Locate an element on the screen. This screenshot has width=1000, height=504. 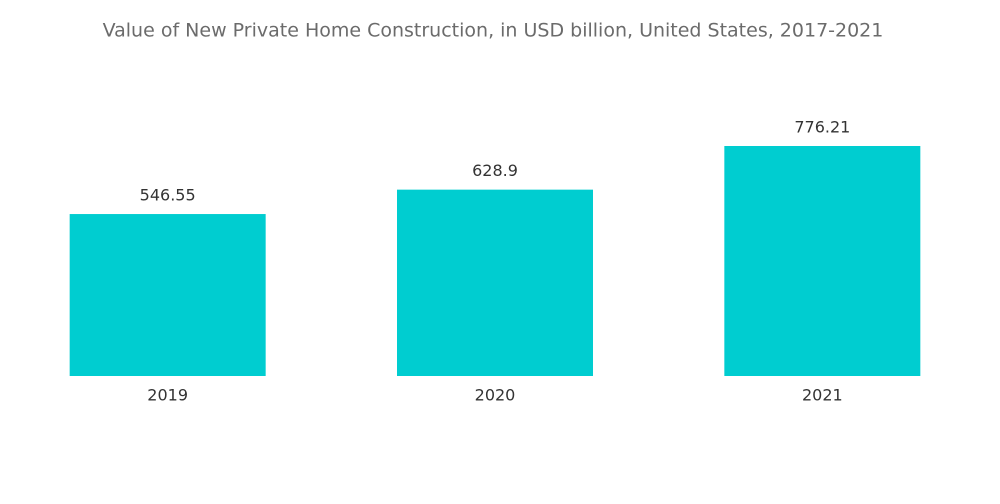
x-tick-label: 2020 is located at coordinates (495, 395).